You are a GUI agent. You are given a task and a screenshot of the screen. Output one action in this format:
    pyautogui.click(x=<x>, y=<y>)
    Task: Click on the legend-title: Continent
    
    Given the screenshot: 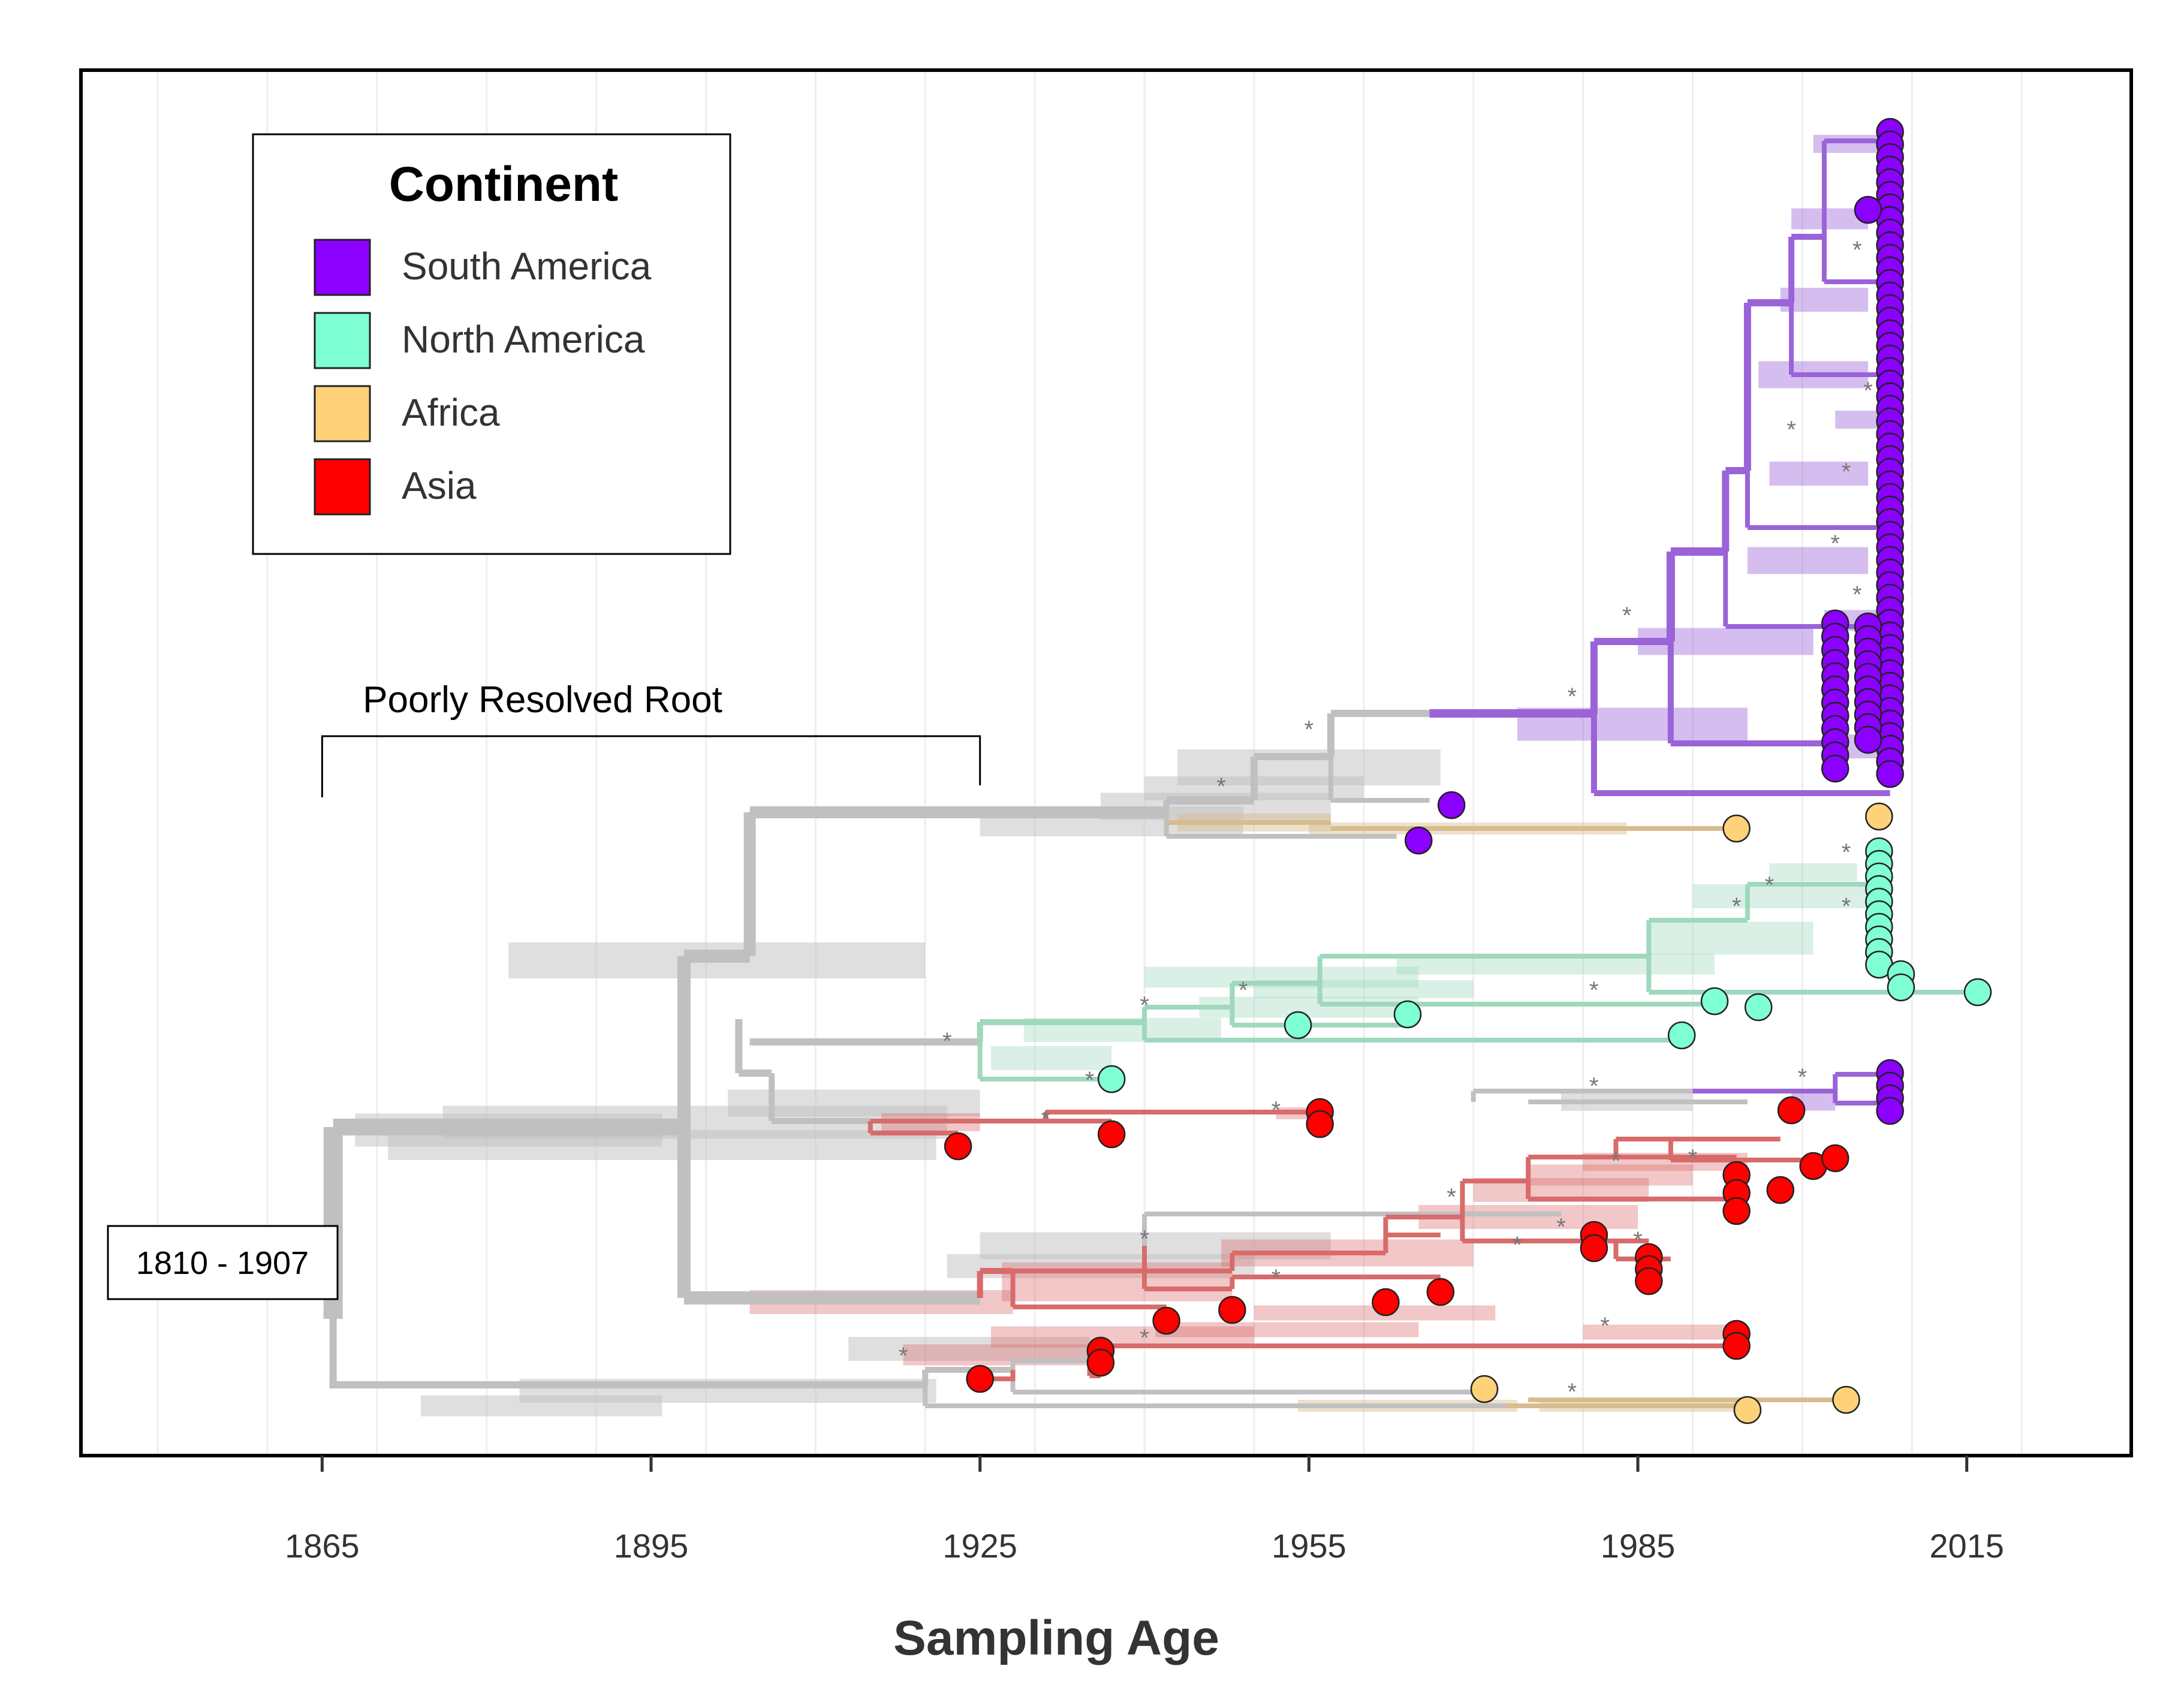 What is the action you would take?
    pyautogui.click(x=504, y=184)
    